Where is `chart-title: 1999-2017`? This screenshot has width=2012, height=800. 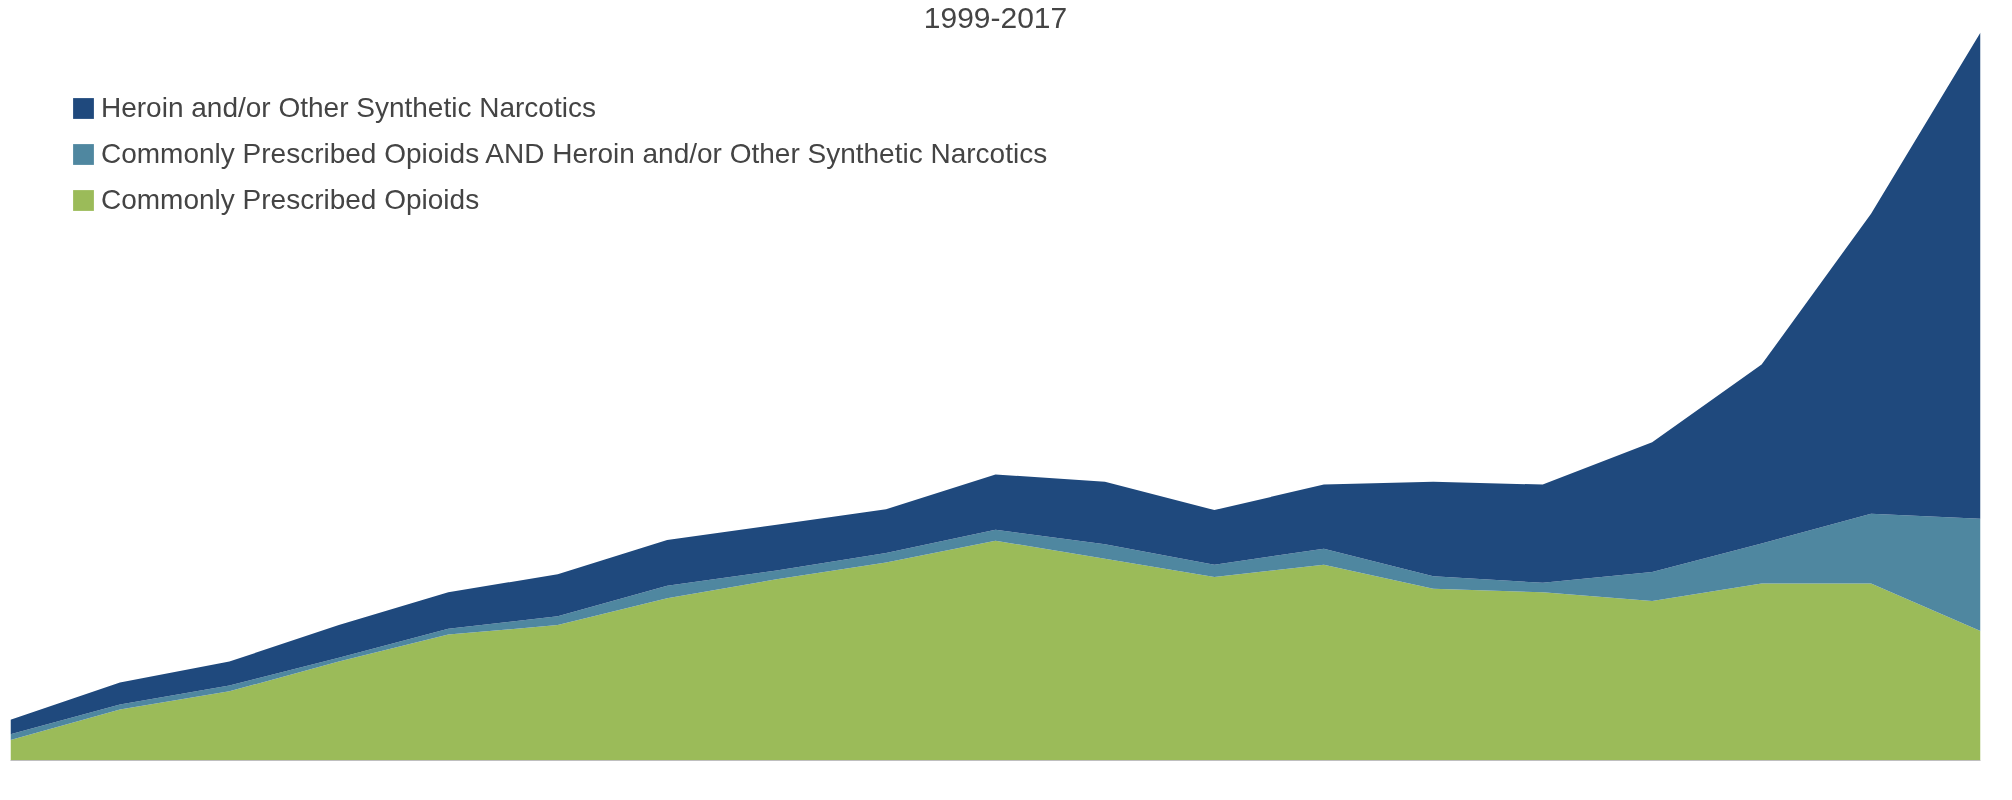 chart-title: 1999-2017 is located at coordinates (995, 17).